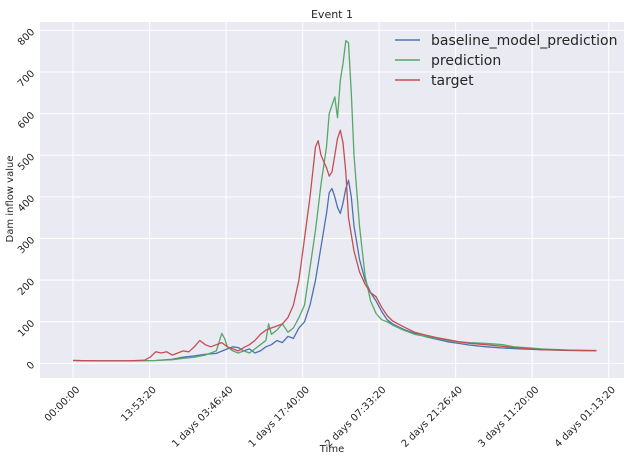 The width and height of the screenshot is (640, 459). What do you see at coordinates (279, 417) in the screenshot?
I see `x-tick-label: 1 days 17:40:00` at bounding box center [279, 417].